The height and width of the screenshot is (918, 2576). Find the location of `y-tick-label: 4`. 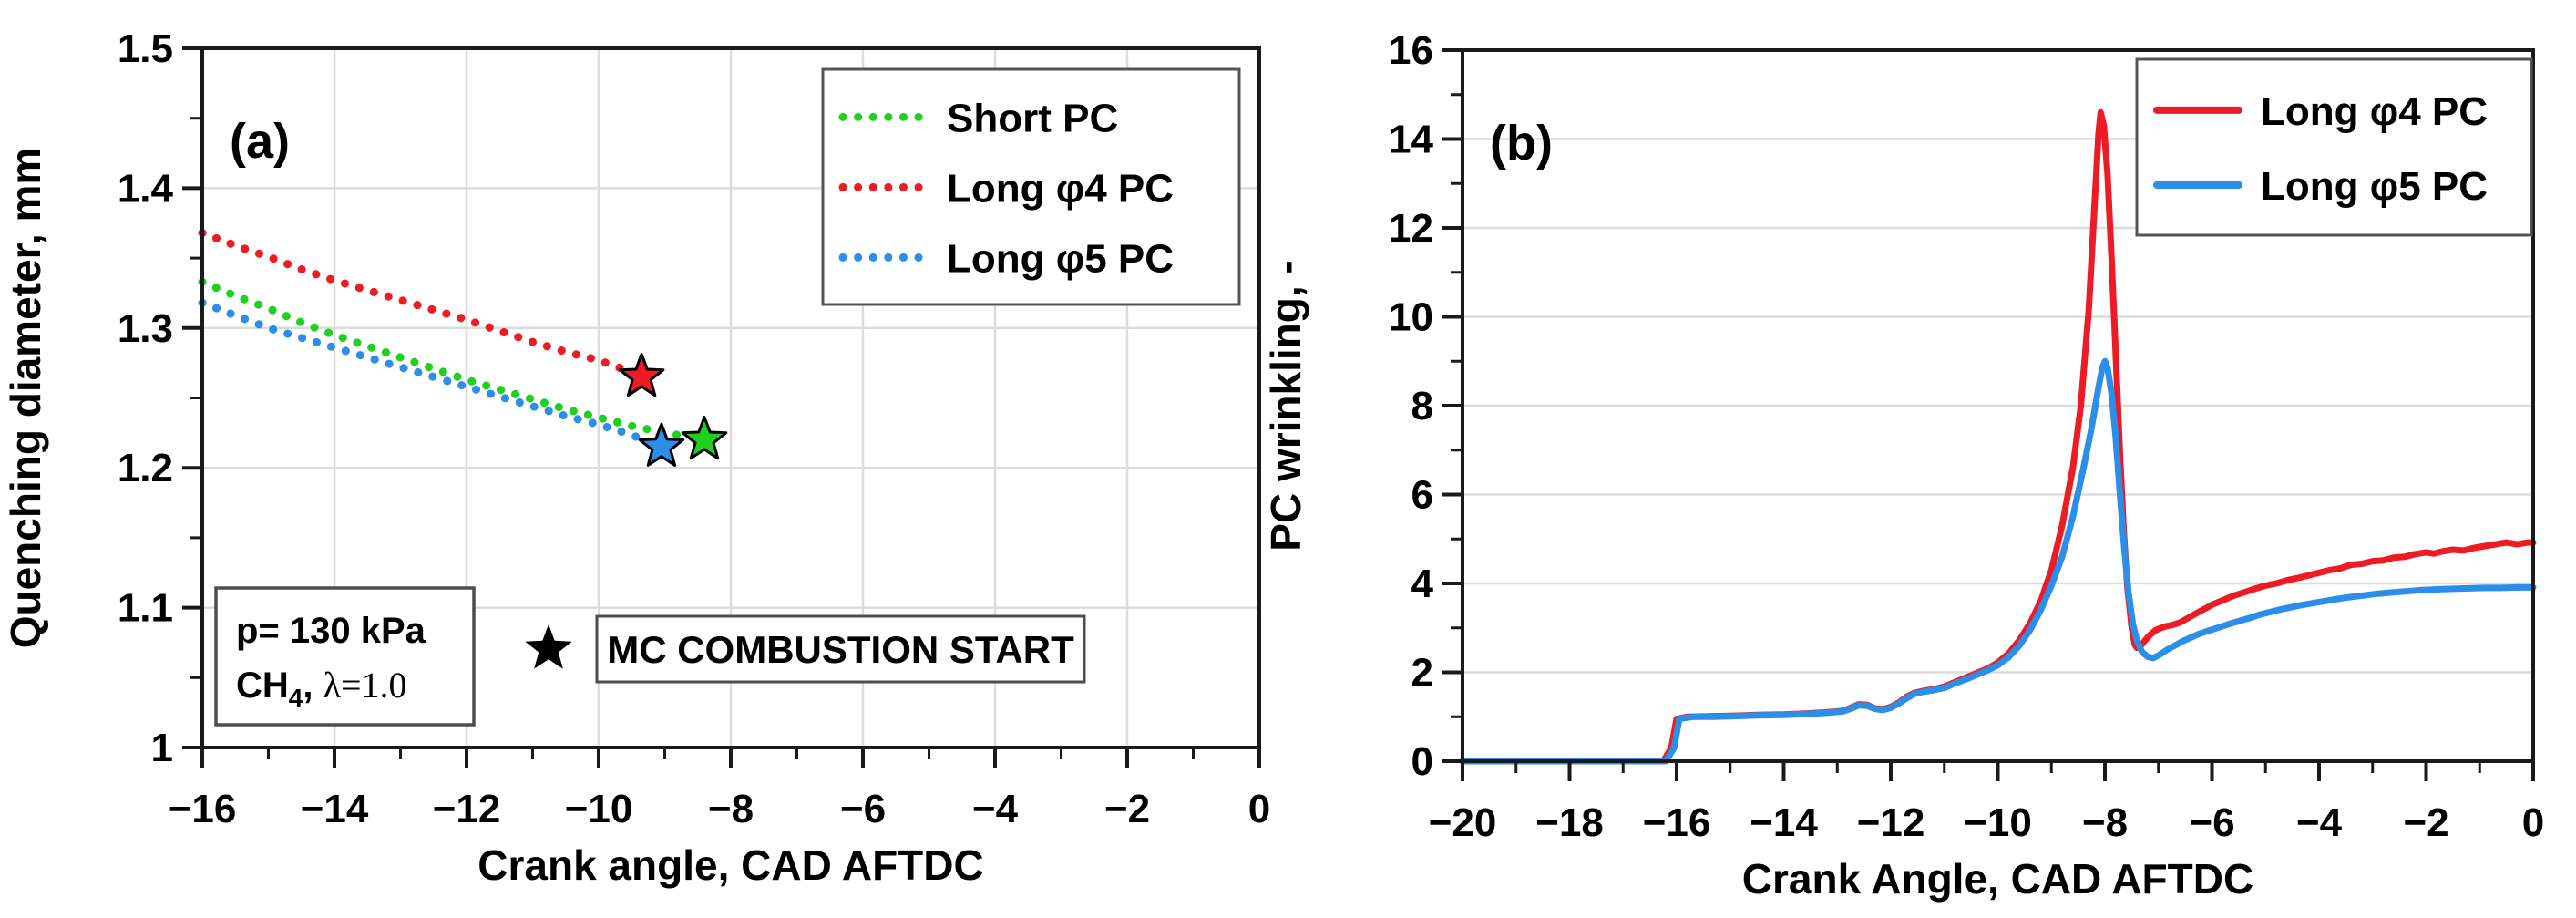

y-tick-label: 4 is located at coordinates (1423, 584).